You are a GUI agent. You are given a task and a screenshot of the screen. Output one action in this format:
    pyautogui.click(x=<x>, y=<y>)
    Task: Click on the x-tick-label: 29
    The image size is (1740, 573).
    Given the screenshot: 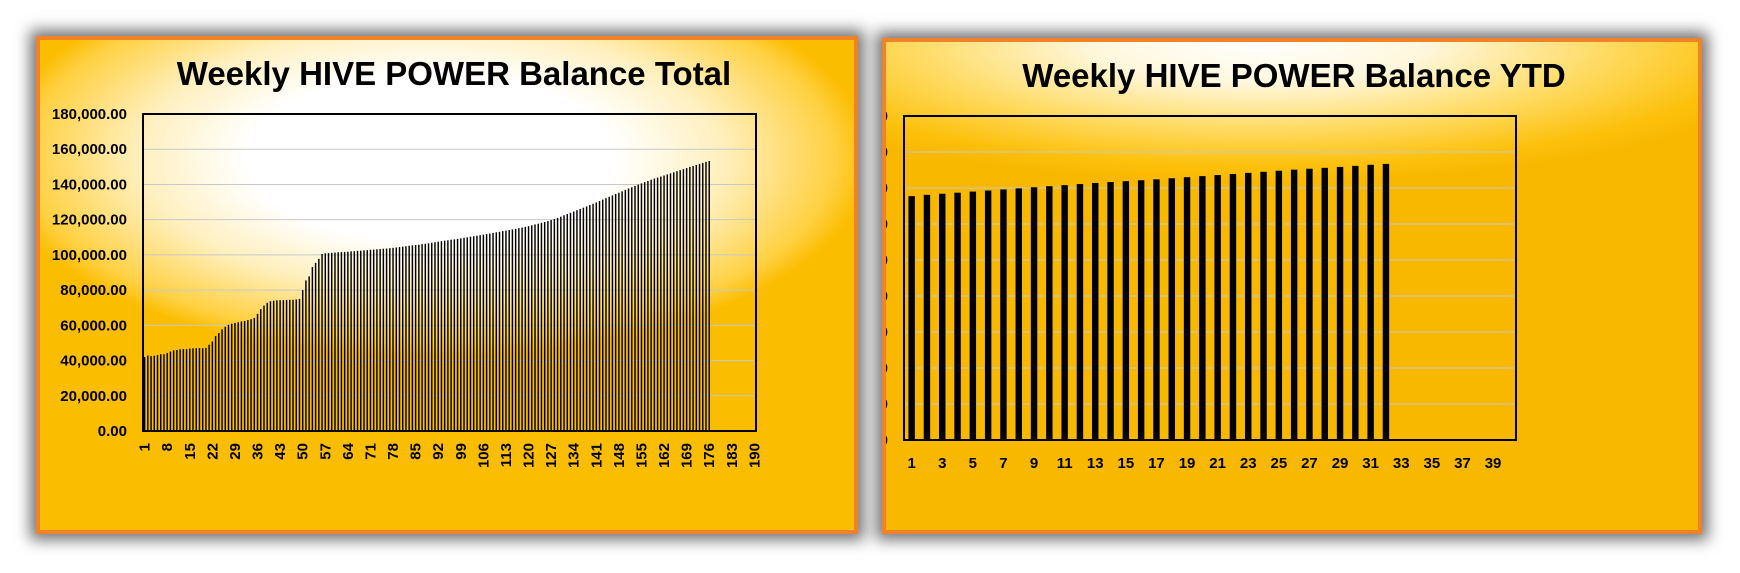 What is the action you would take?
    pyautogui.click(x=1340, y=463)
    